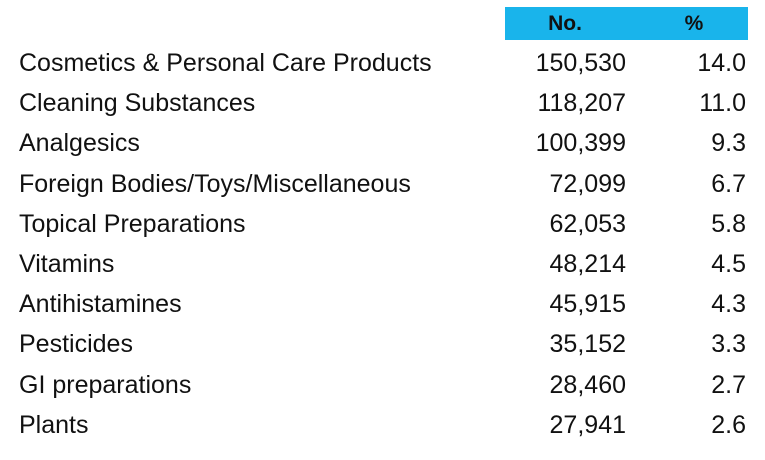  What do you see at coordinates (728, 183) in the screenshot?
I see `row-percent: 6.7` at bounding box center [728, 183].